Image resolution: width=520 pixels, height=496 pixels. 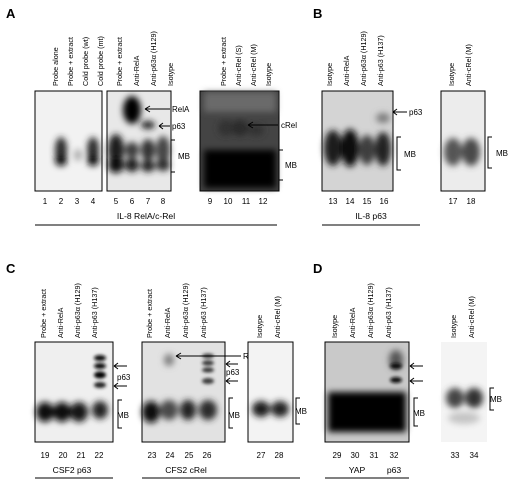 What do you see at coordinates (139, 134) in the screenshot?
I see `gel-a2-bands` at bounding box center [139, 134].